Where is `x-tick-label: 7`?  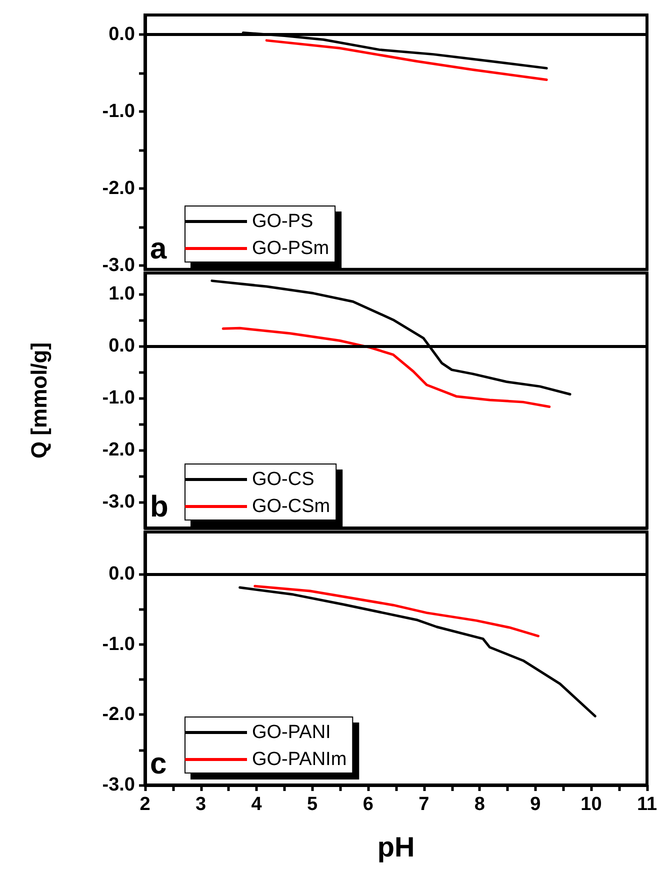
x-tick-label: 7 is located at coordinates (424, 804).